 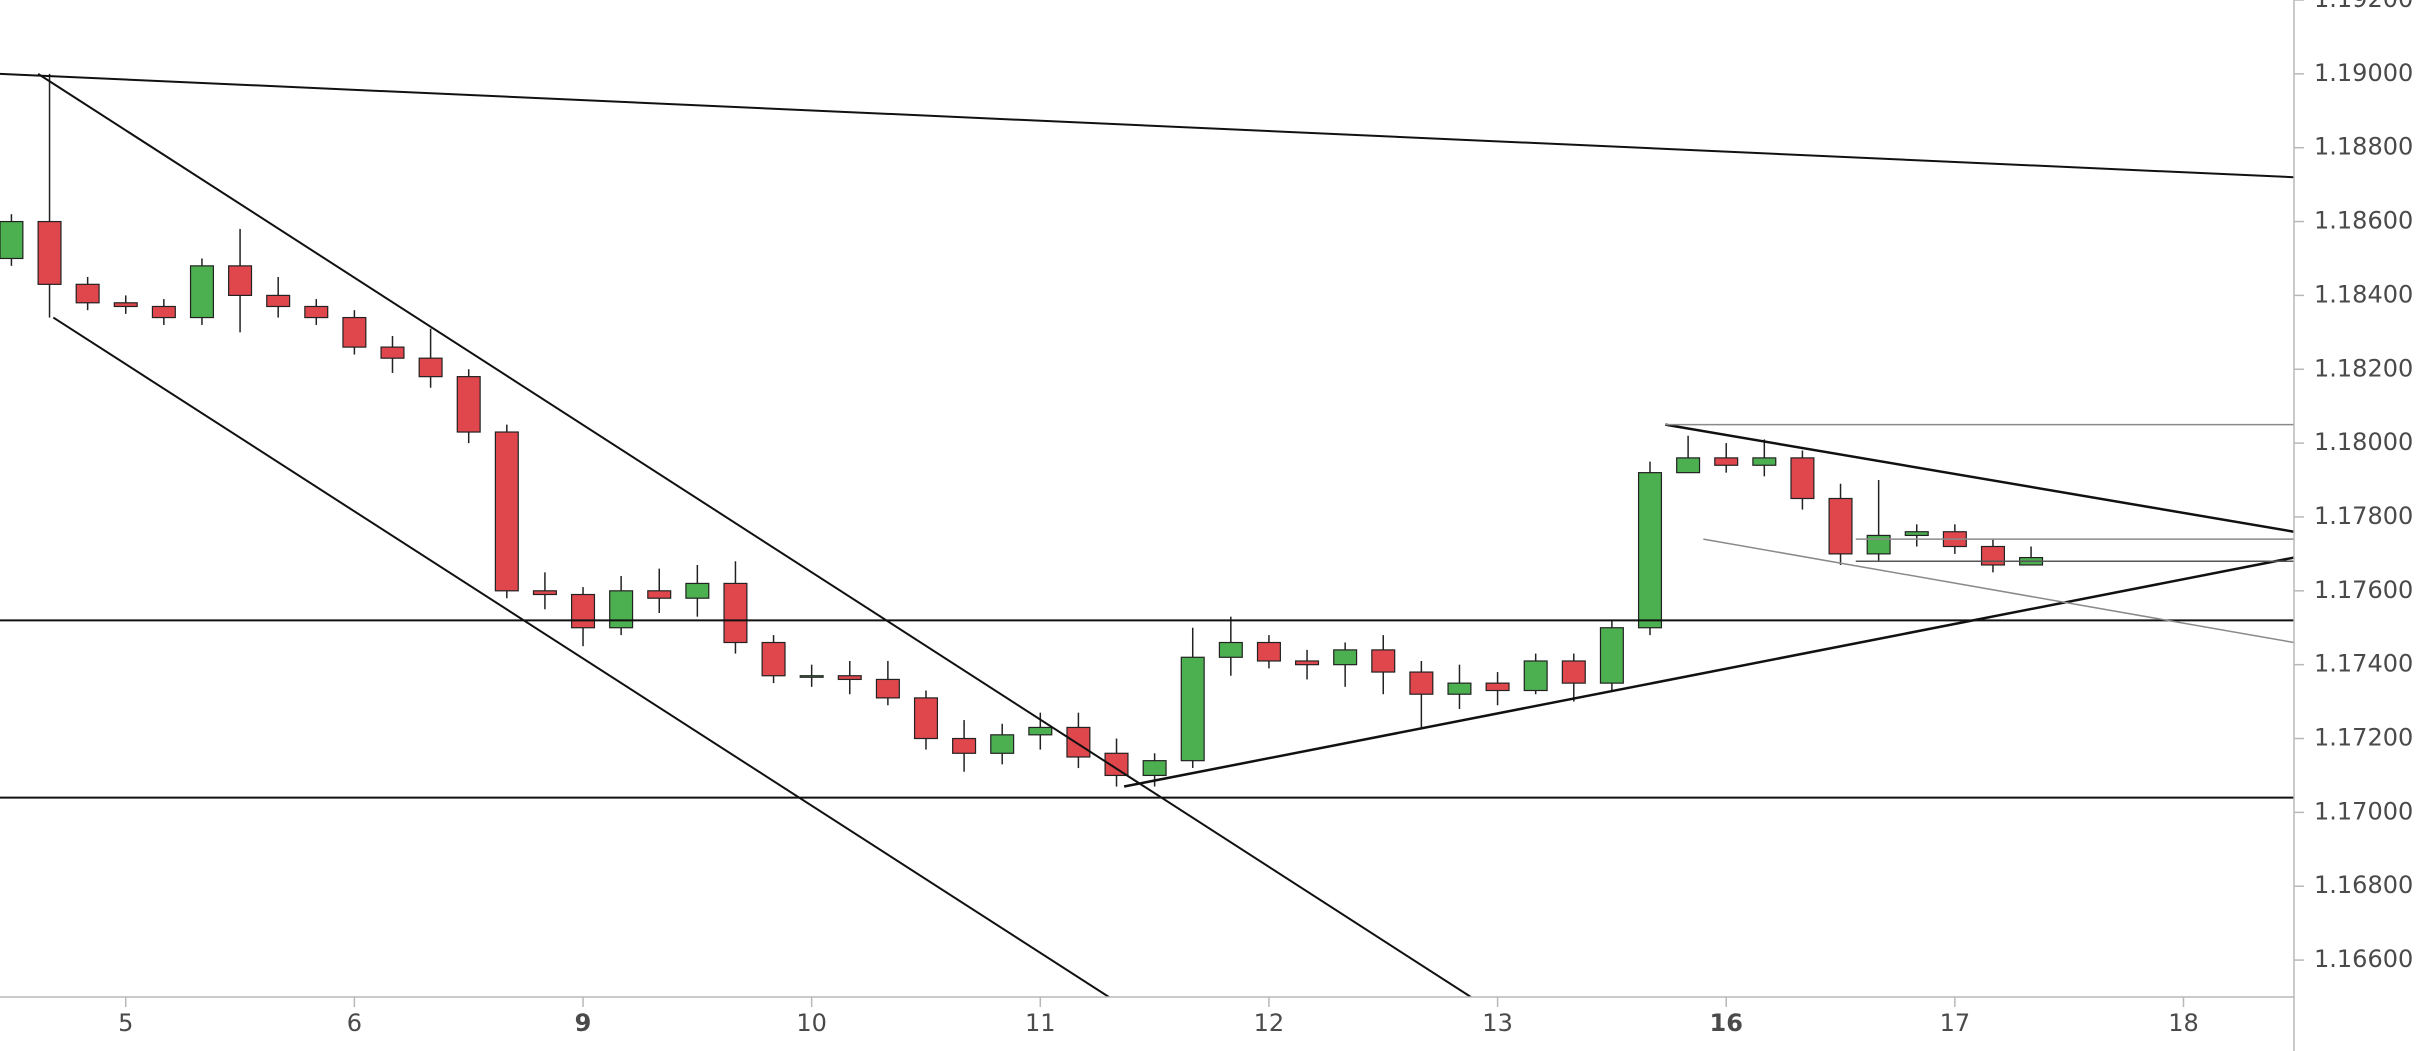 I want to click on x-tick-label: 10, so click(x=811, y=1023).